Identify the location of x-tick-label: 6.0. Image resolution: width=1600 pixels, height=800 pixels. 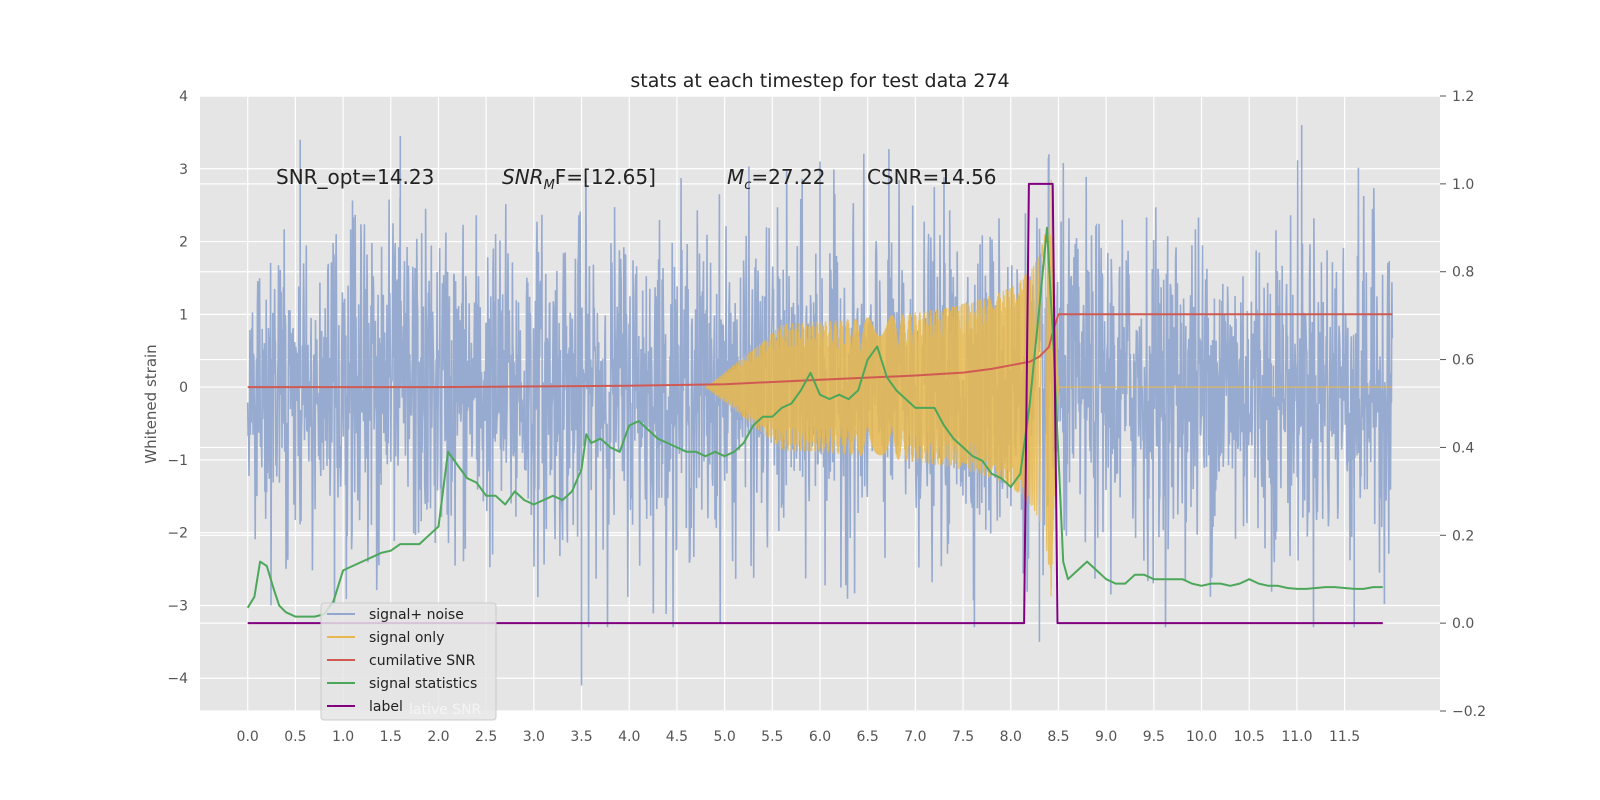
(820, 737).